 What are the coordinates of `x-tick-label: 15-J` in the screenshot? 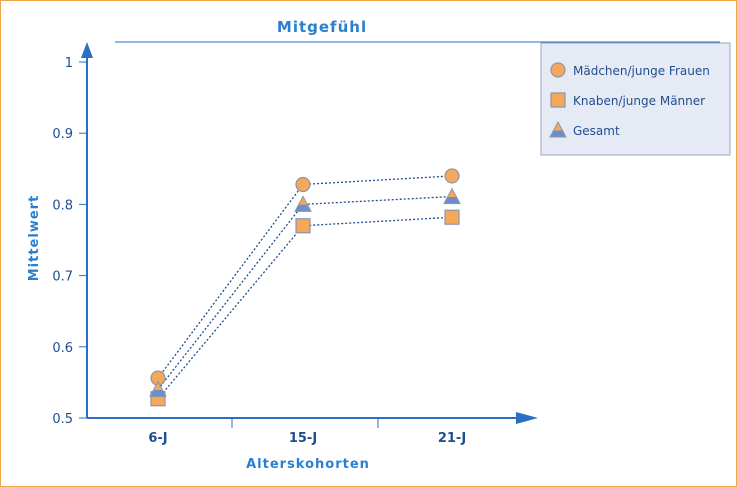 It's located at (303, 438).